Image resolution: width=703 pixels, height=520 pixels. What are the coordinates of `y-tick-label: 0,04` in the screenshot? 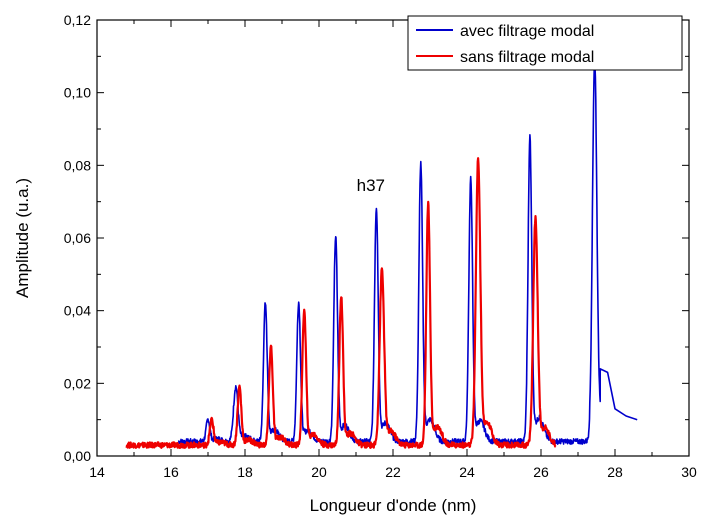 It's located at (77, 311).